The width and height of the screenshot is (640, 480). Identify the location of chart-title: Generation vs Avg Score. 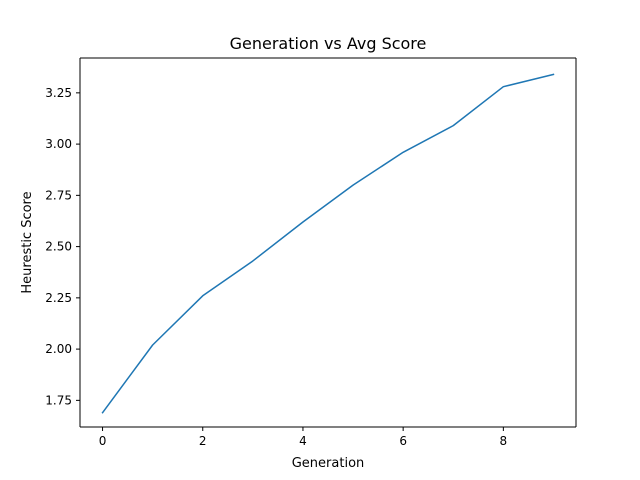
(328, 43).